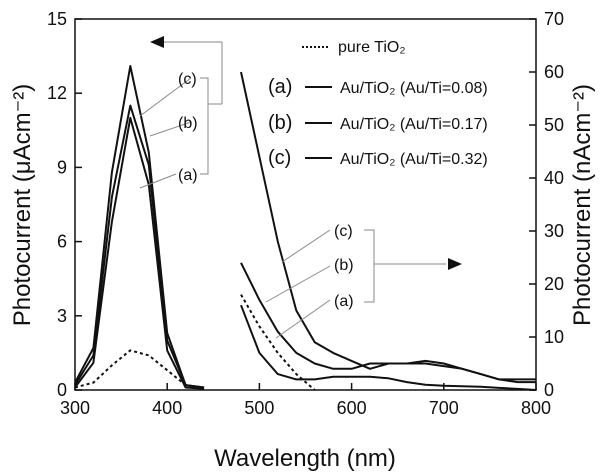  Describe the element at coordinates (554, 337) in the screenshot. I see `y-right-tick-label-1: 10` at that location.